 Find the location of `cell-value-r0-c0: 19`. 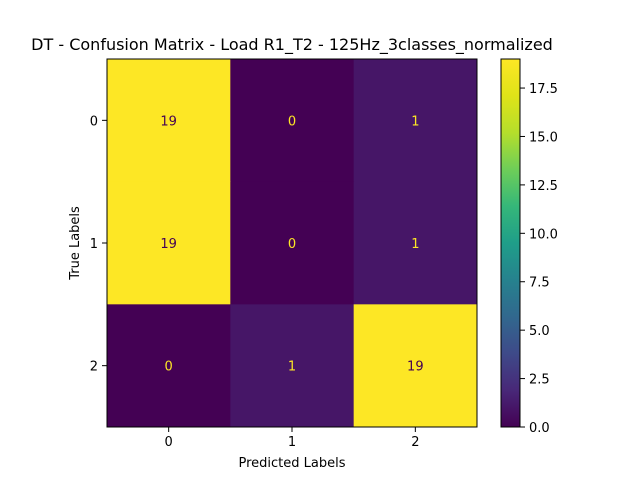

cell-value-r0-c0: 19 is located at coordinates (168, 121).